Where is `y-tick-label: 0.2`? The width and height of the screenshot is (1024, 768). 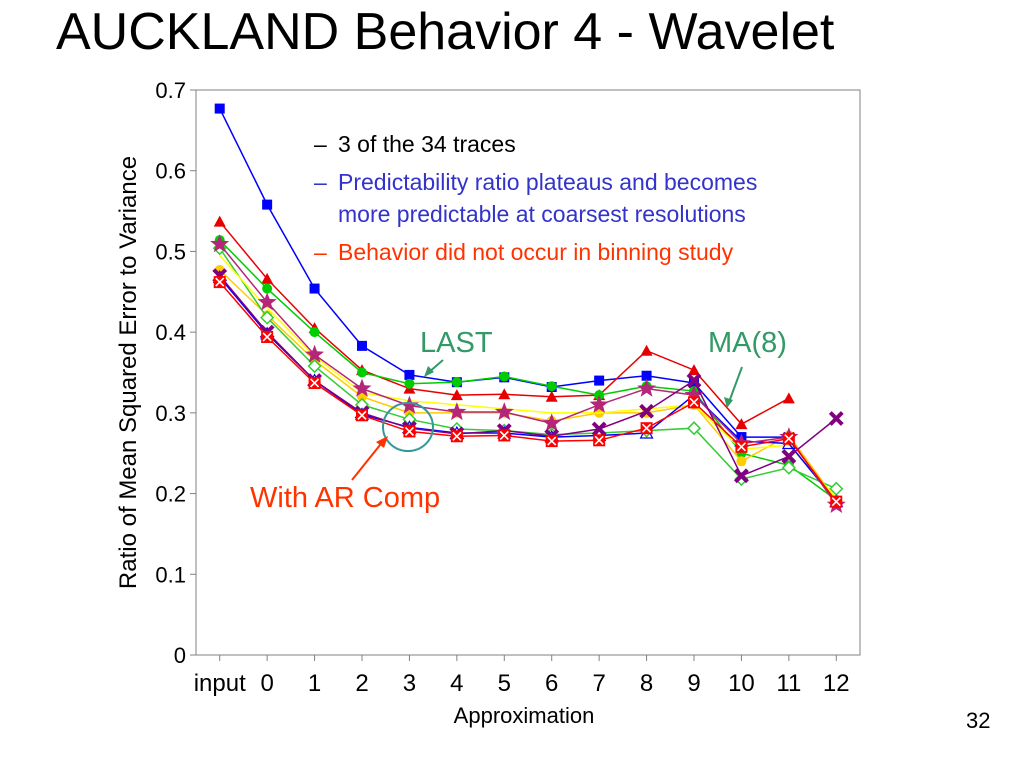 y-tick-label: 0.2 is located at coordinates (170, 494).